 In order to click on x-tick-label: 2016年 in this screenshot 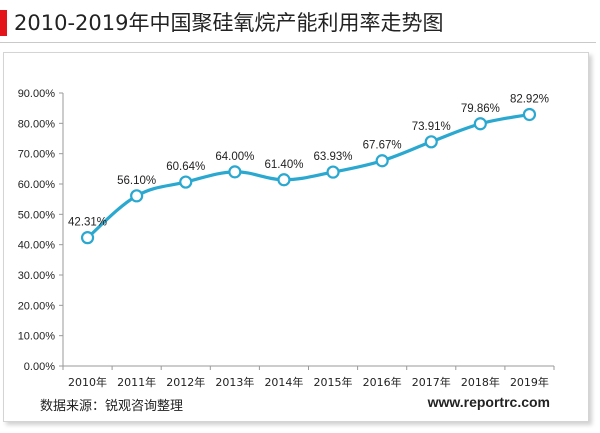, I will do `click(382, 382)`.